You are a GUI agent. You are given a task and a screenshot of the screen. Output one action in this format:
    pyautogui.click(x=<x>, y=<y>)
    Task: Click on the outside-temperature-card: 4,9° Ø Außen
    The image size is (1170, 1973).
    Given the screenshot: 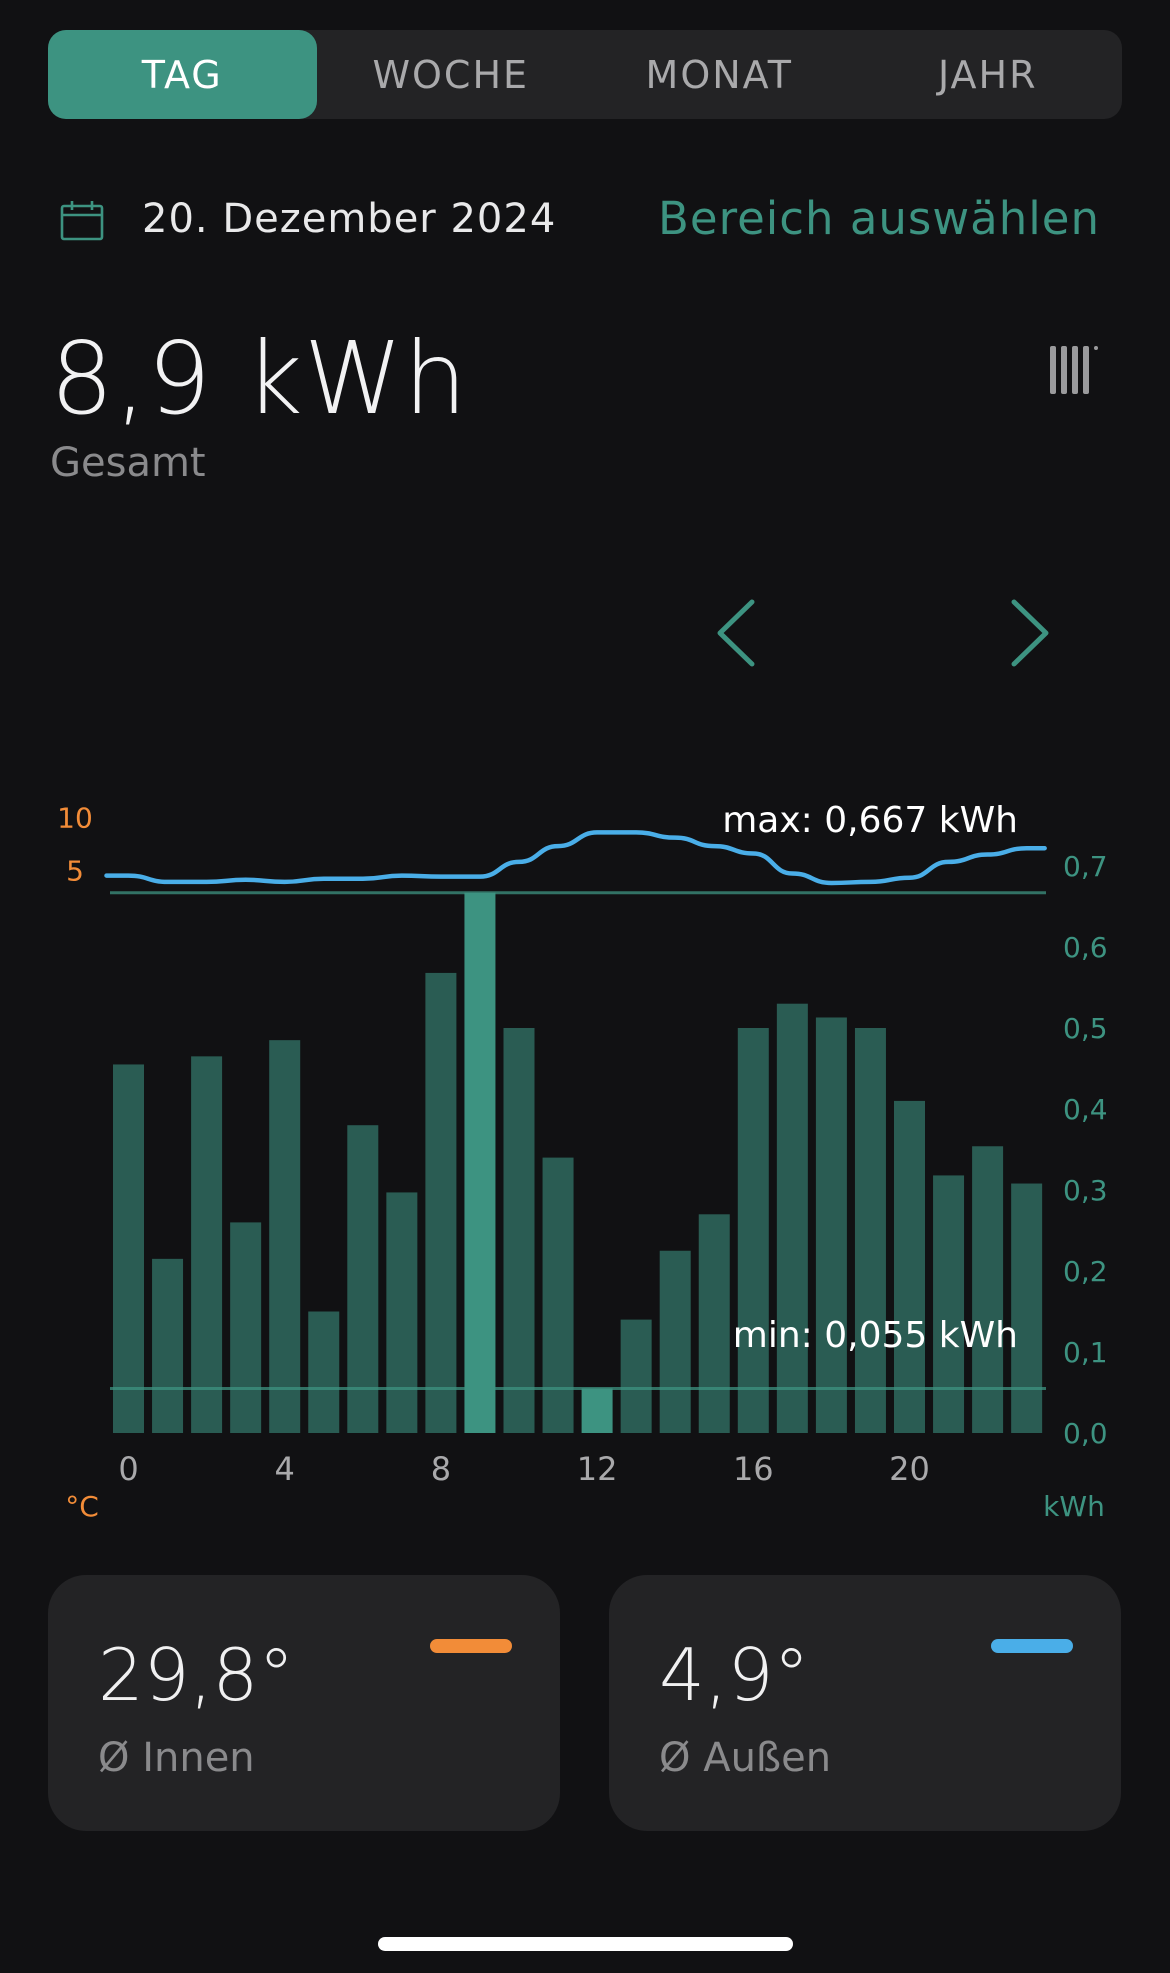 What is the action you would take?
    pyautogui.click(x=865, y=1703)
    